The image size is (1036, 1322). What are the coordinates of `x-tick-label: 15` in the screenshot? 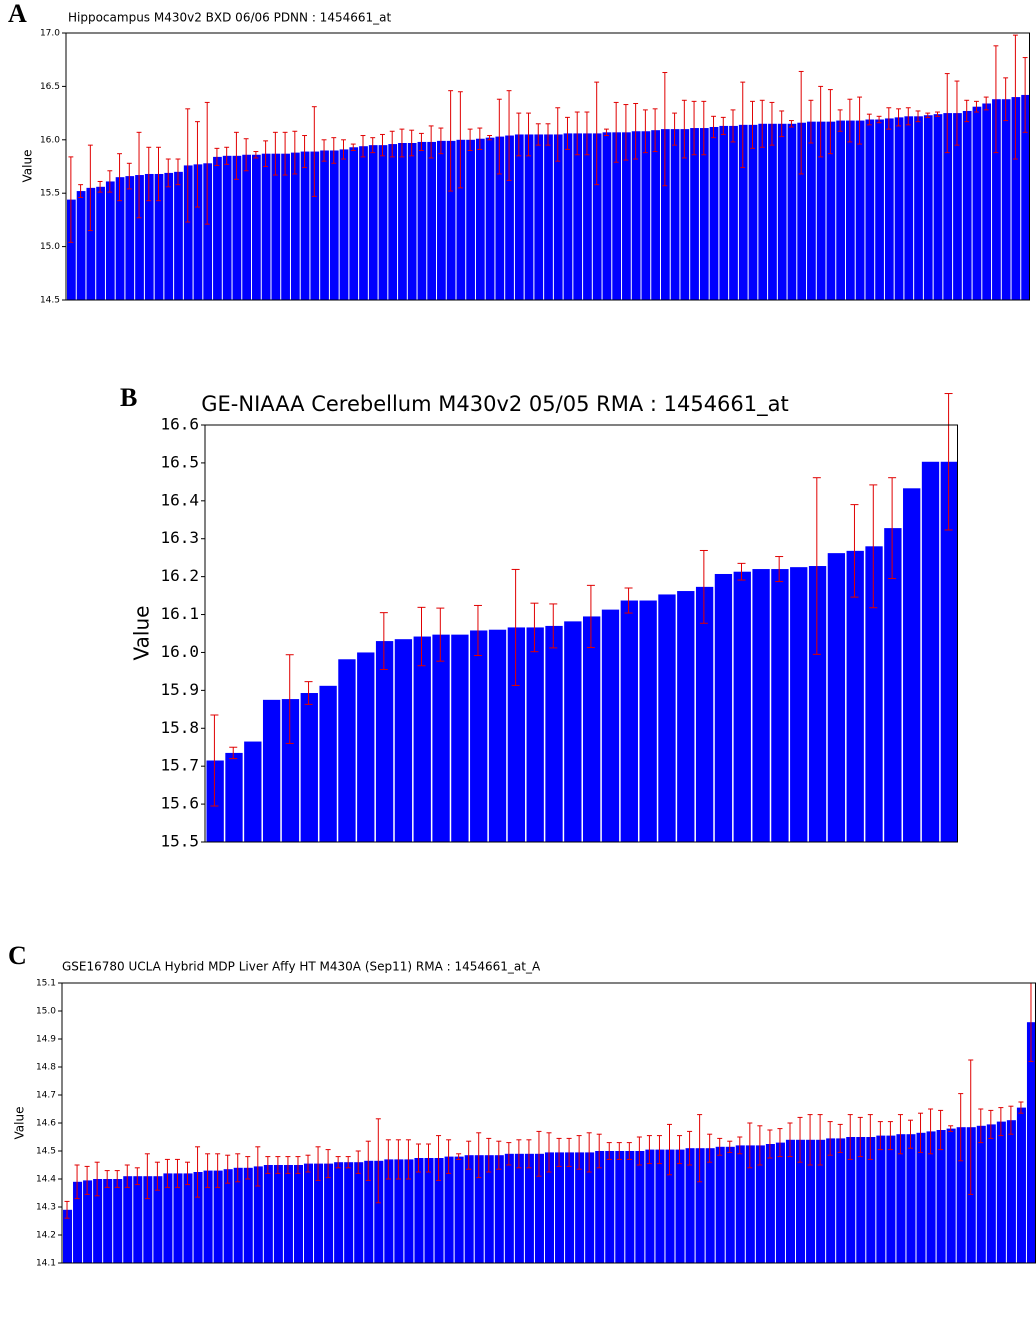 It's located at (572, 855).